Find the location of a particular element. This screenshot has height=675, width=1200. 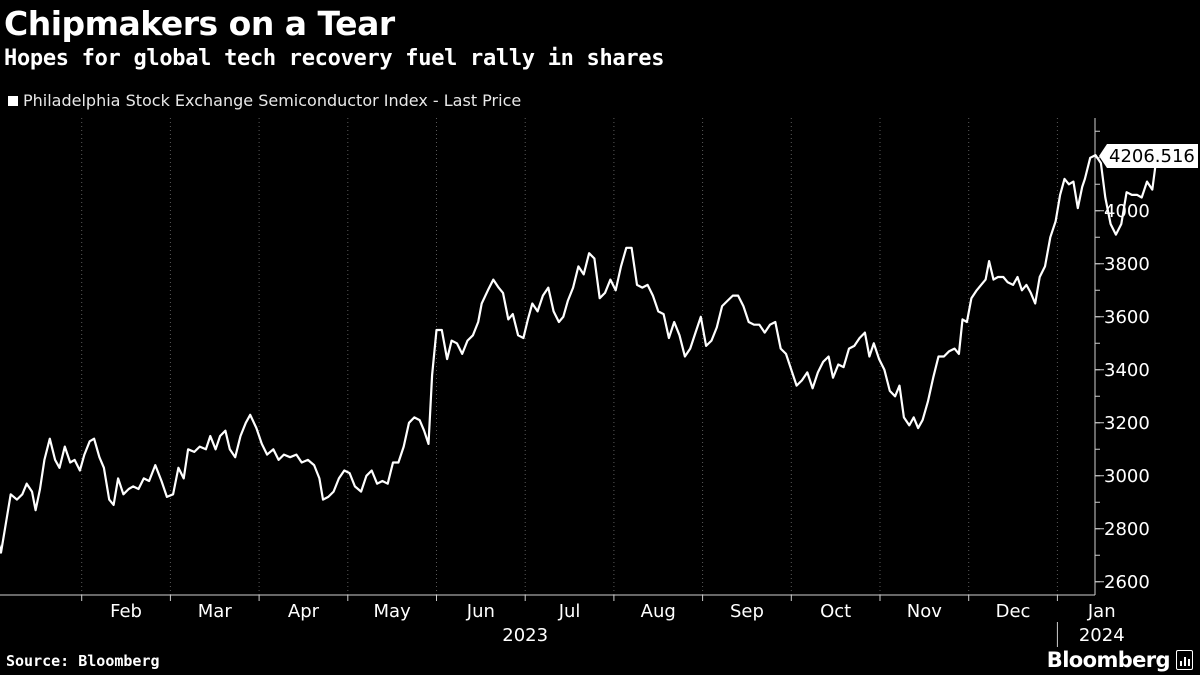

year-label: 2024 is located at coordinates (1102, 635).